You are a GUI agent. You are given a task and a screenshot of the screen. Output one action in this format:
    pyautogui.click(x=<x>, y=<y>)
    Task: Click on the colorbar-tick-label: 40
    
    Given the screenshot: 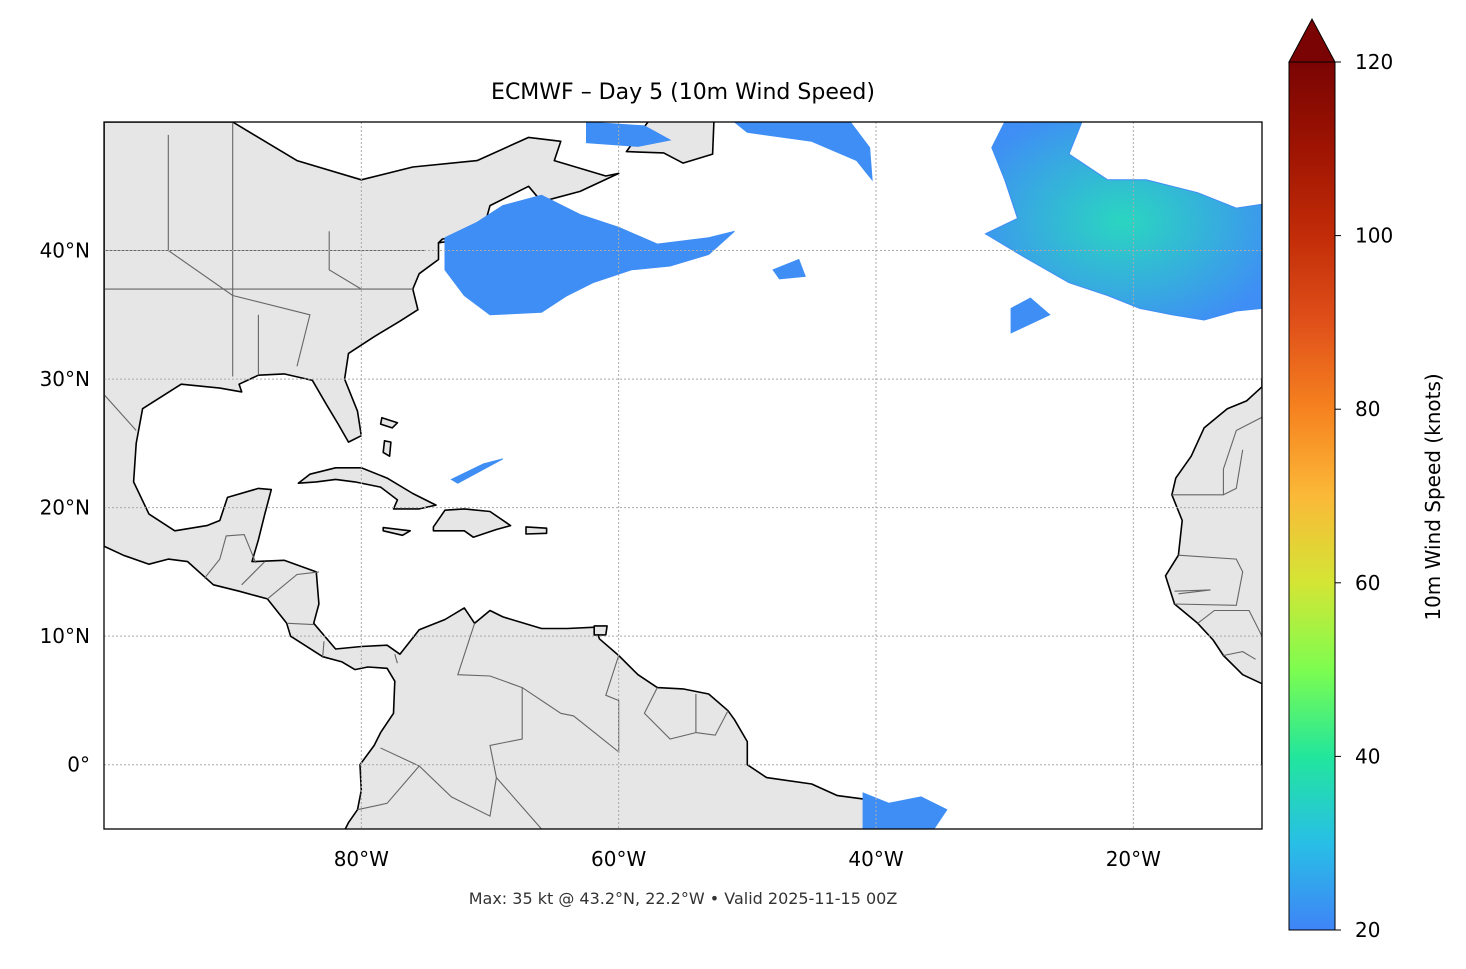 What is the action you would take?
    pyautogui.click(x=1367, y=756)
    